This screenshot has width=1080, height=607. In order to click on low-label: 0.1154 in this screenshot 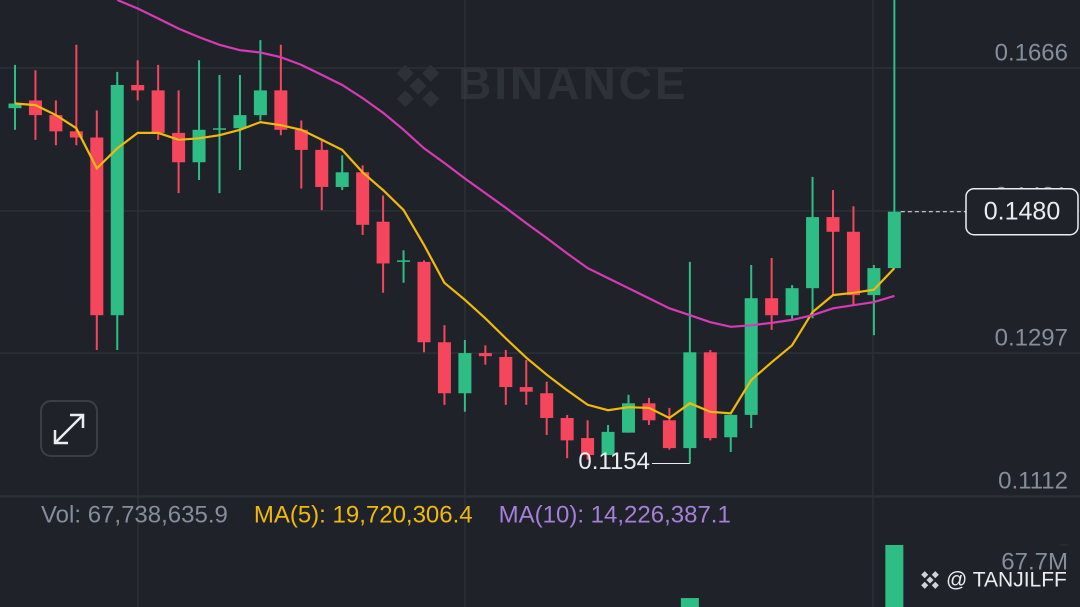, I will do `click(614, 461)`.